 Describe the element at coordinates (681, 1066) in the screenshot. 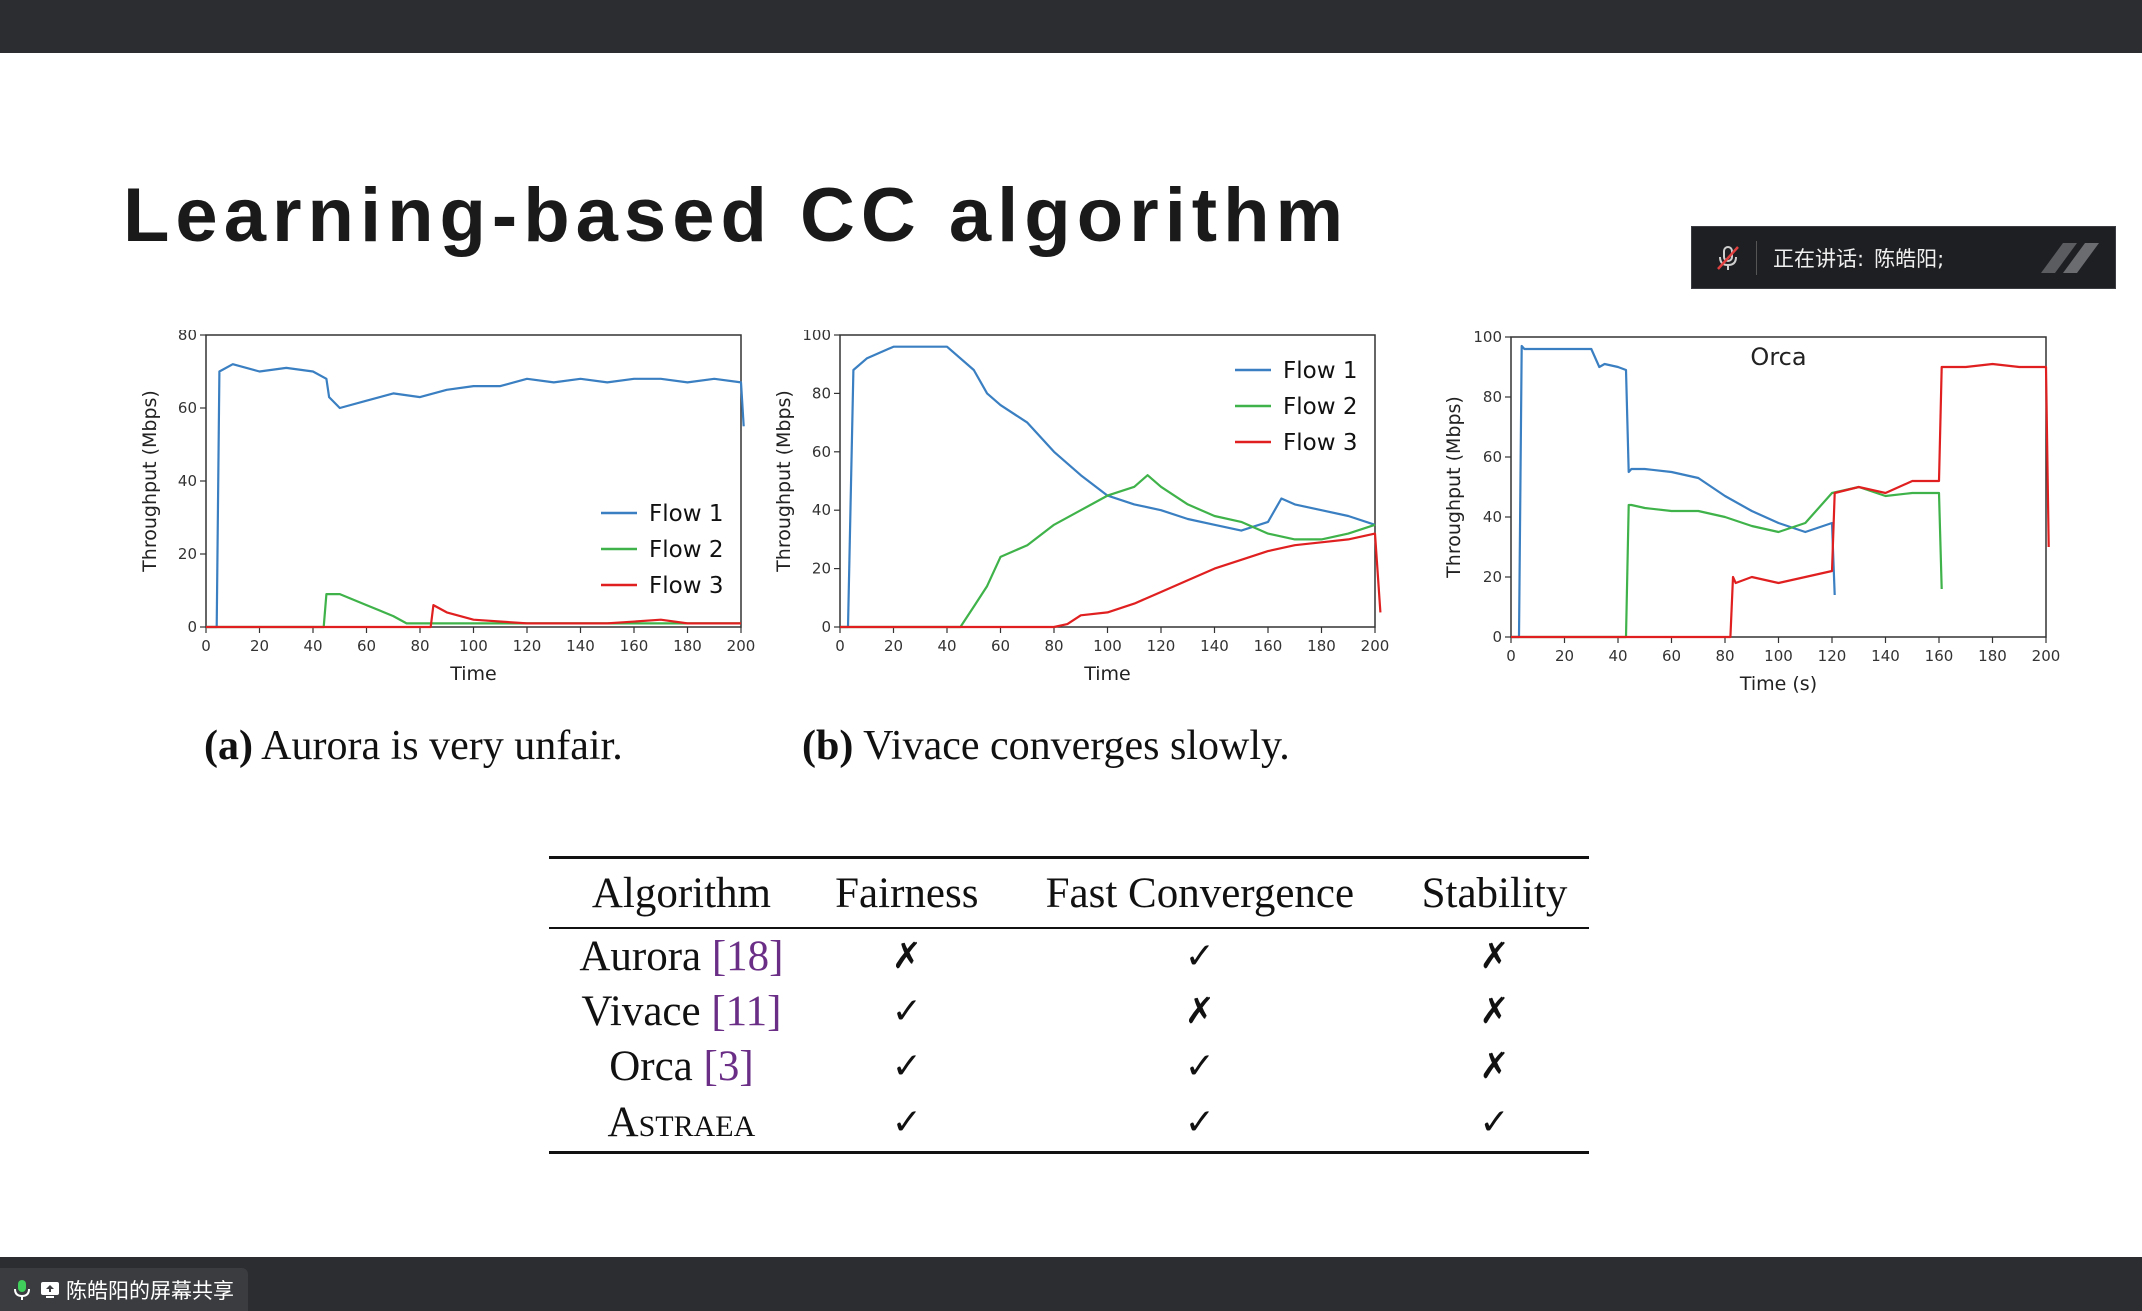

I see `algorithm-cell: Orca [3]` at that location.